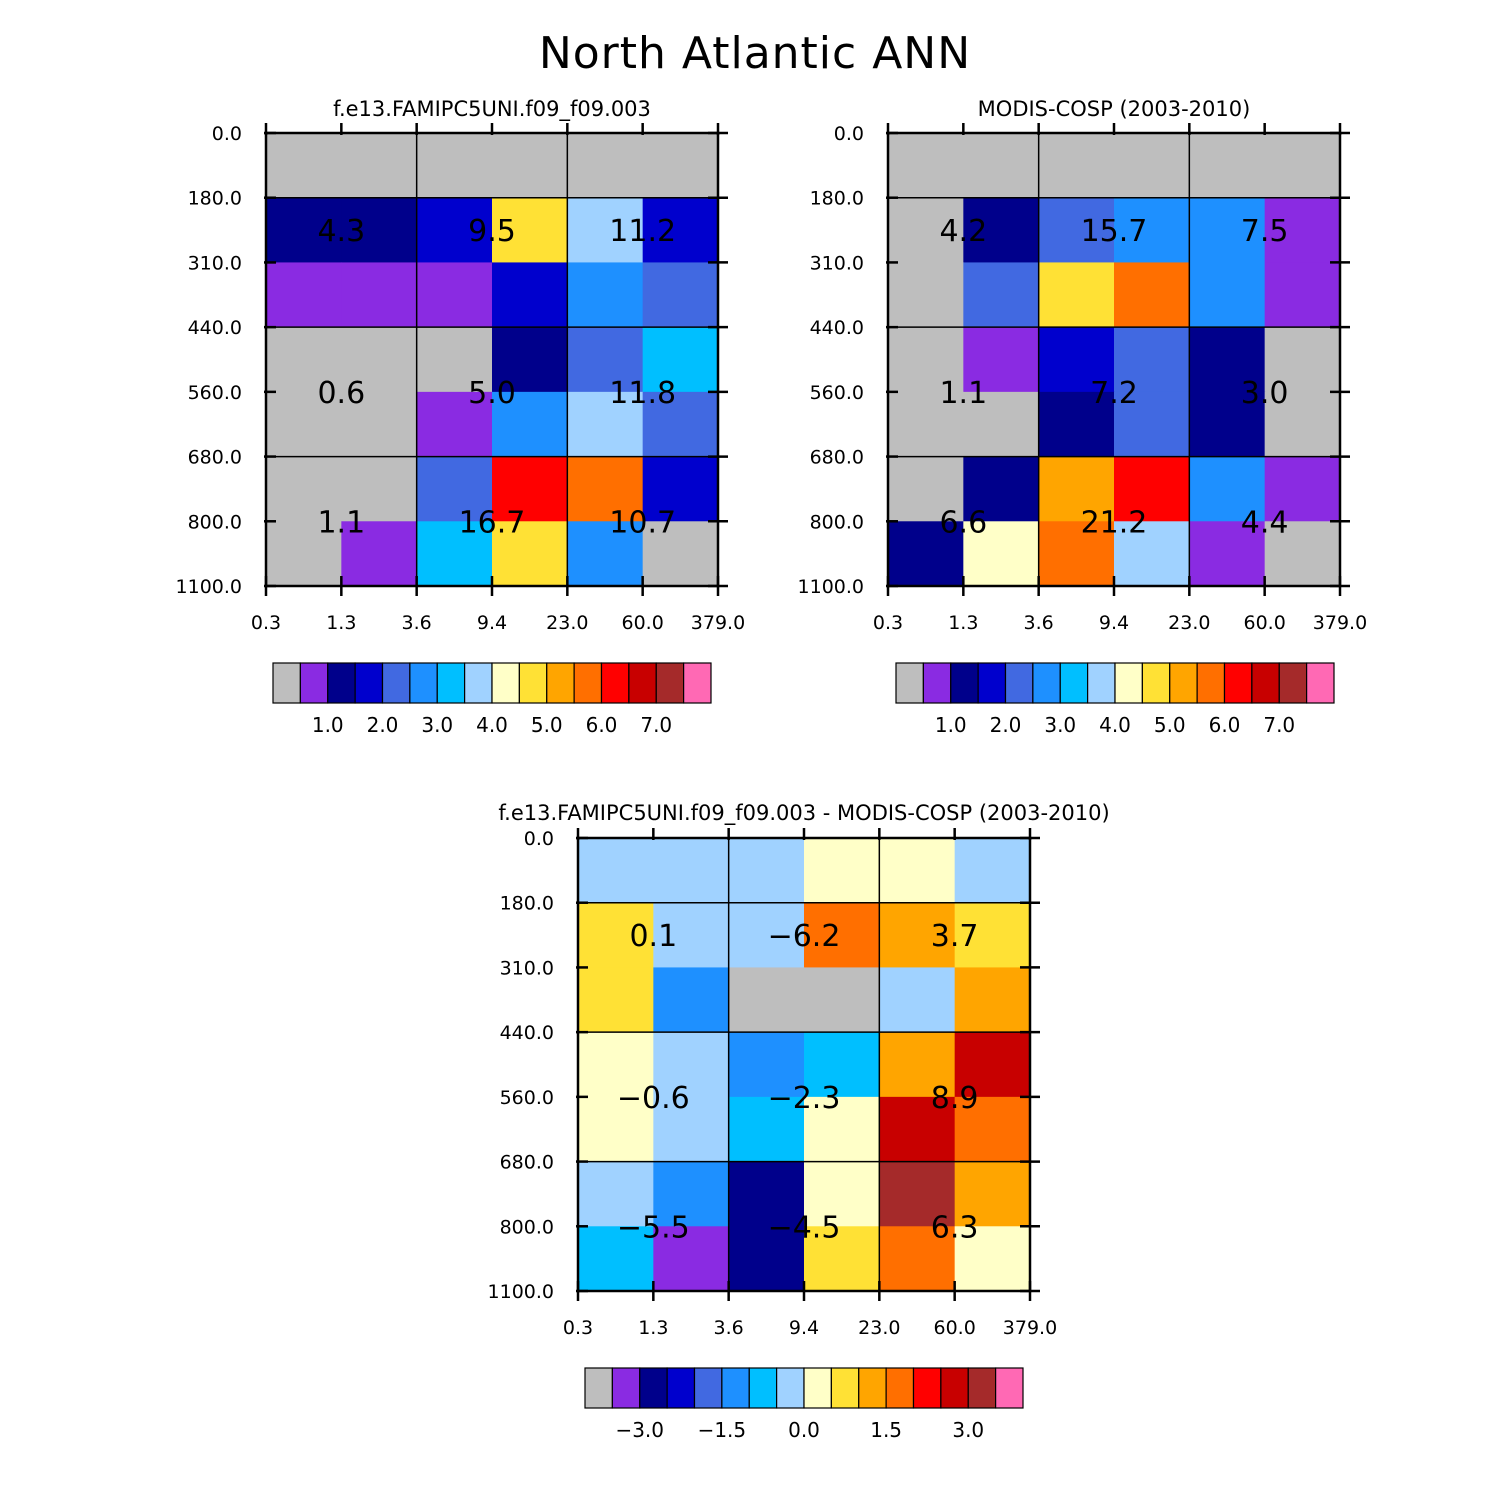  What do you see at coordinates (888, 623) in the screenshot?
I see `x-tick-label: 0.3` at bounding box center [888, 623].